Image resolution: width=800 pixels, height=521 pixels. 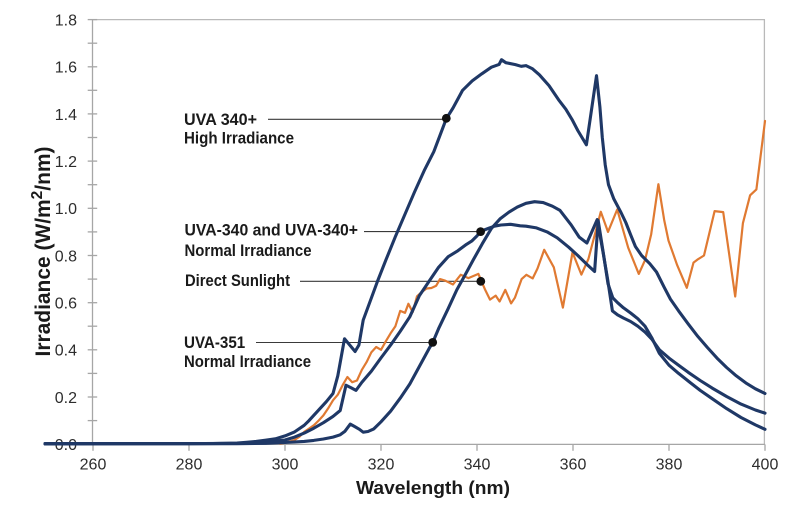 I want to click on svg-text: UVA-340 and UVA-340+, so click(x=272, y=229).